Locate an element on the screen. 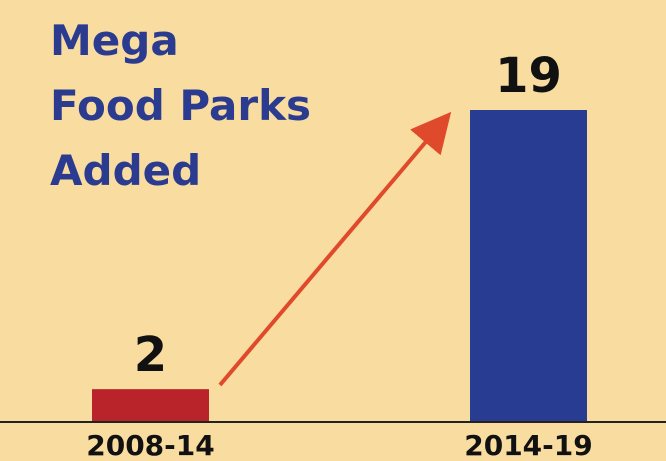 The image size is (666, 461). category-label-2014-19: 2014-19 is located at coordinates (528, 445).